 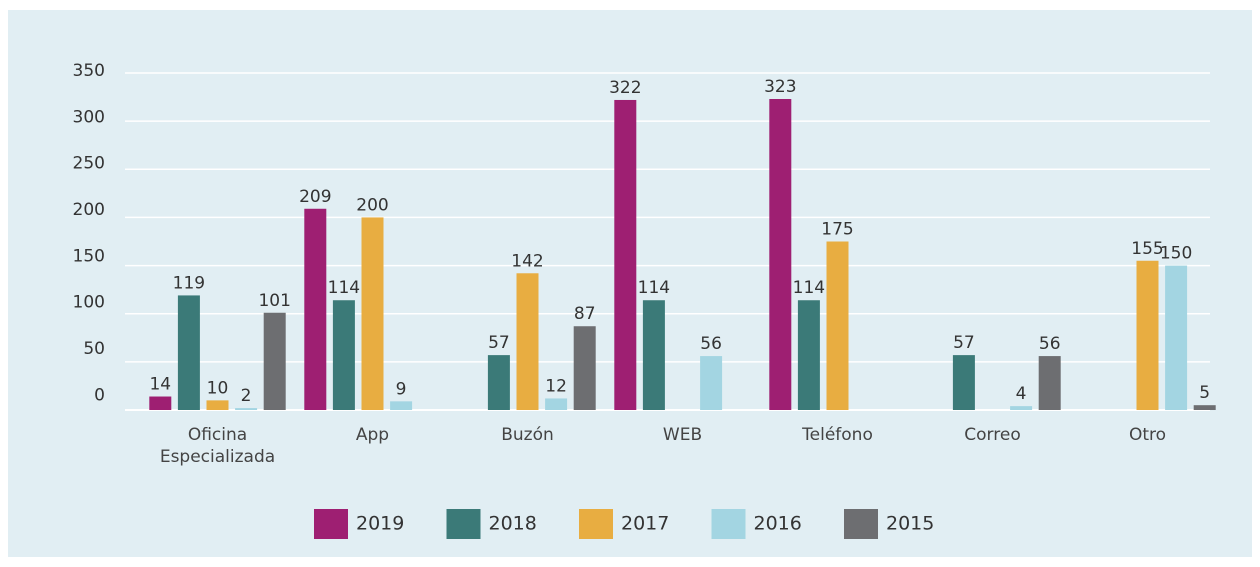 What do you see at coordinates (274, 301) in the screenshot?
I see `value-label: 101` at bounding box center [274, 301].